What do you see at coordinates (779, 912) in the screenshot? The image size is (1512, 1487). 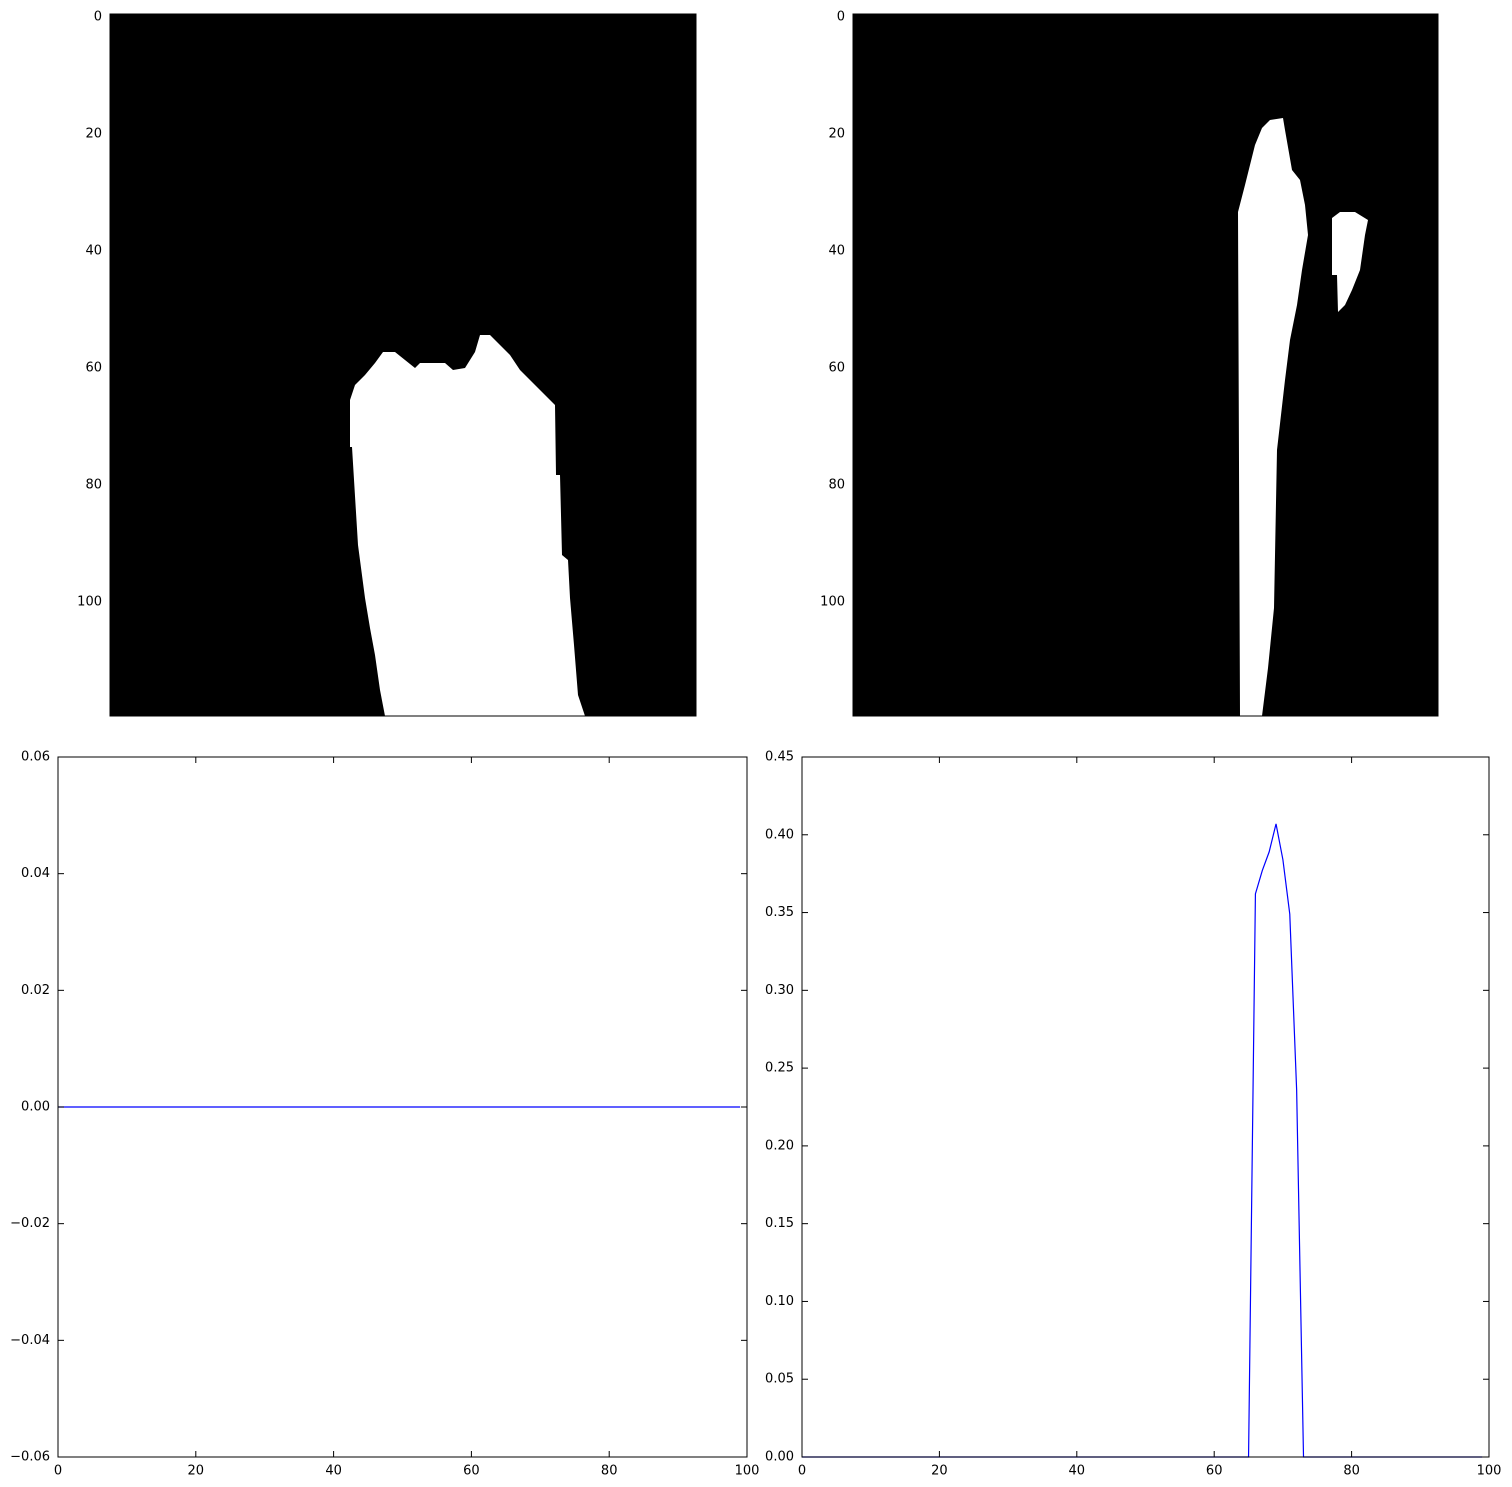 I see `y-tick-label: 0.35` at bounding box center [779, 912].